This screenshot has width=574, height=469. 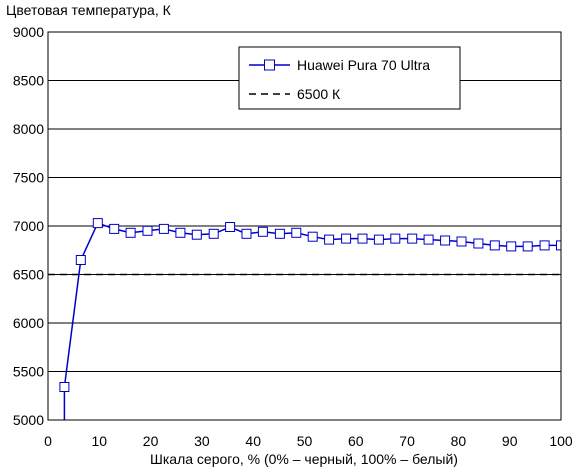 I want to click on legend-label-series-2: 6500 К, so click(x=319, y=94).